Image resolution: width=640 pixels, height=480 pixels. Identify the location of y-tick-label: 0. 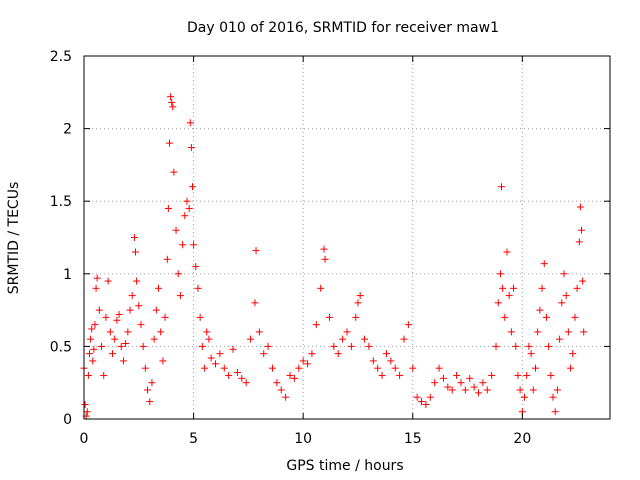
(67, 420).